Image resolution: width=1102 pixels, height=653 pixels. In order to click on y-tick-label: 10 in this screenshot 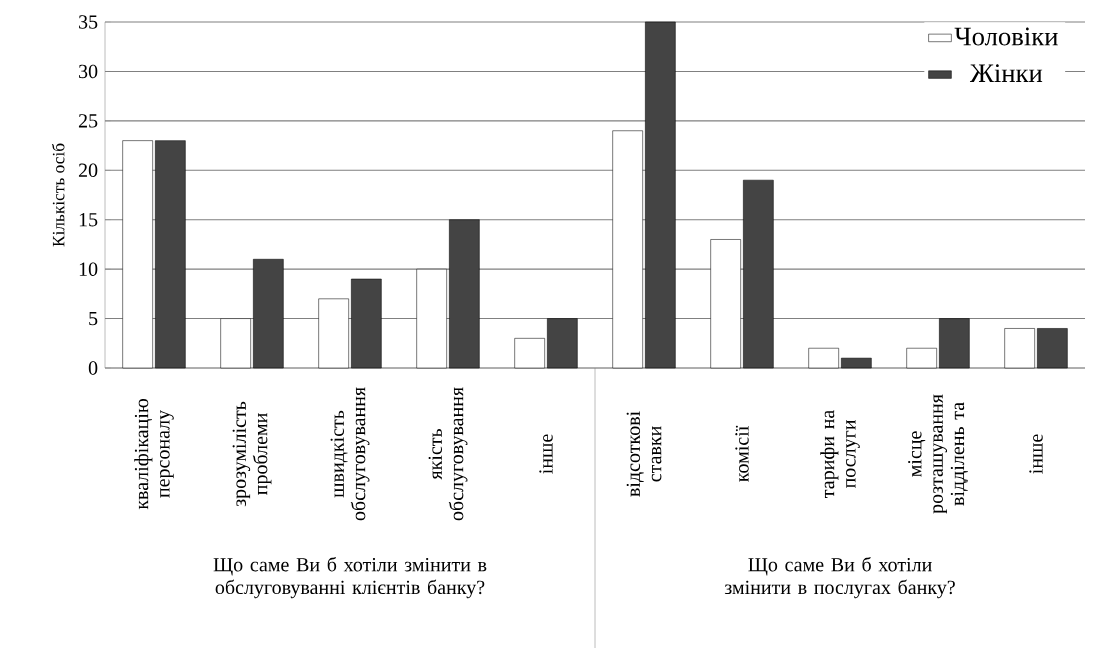, I will do `click(88, 269)`.